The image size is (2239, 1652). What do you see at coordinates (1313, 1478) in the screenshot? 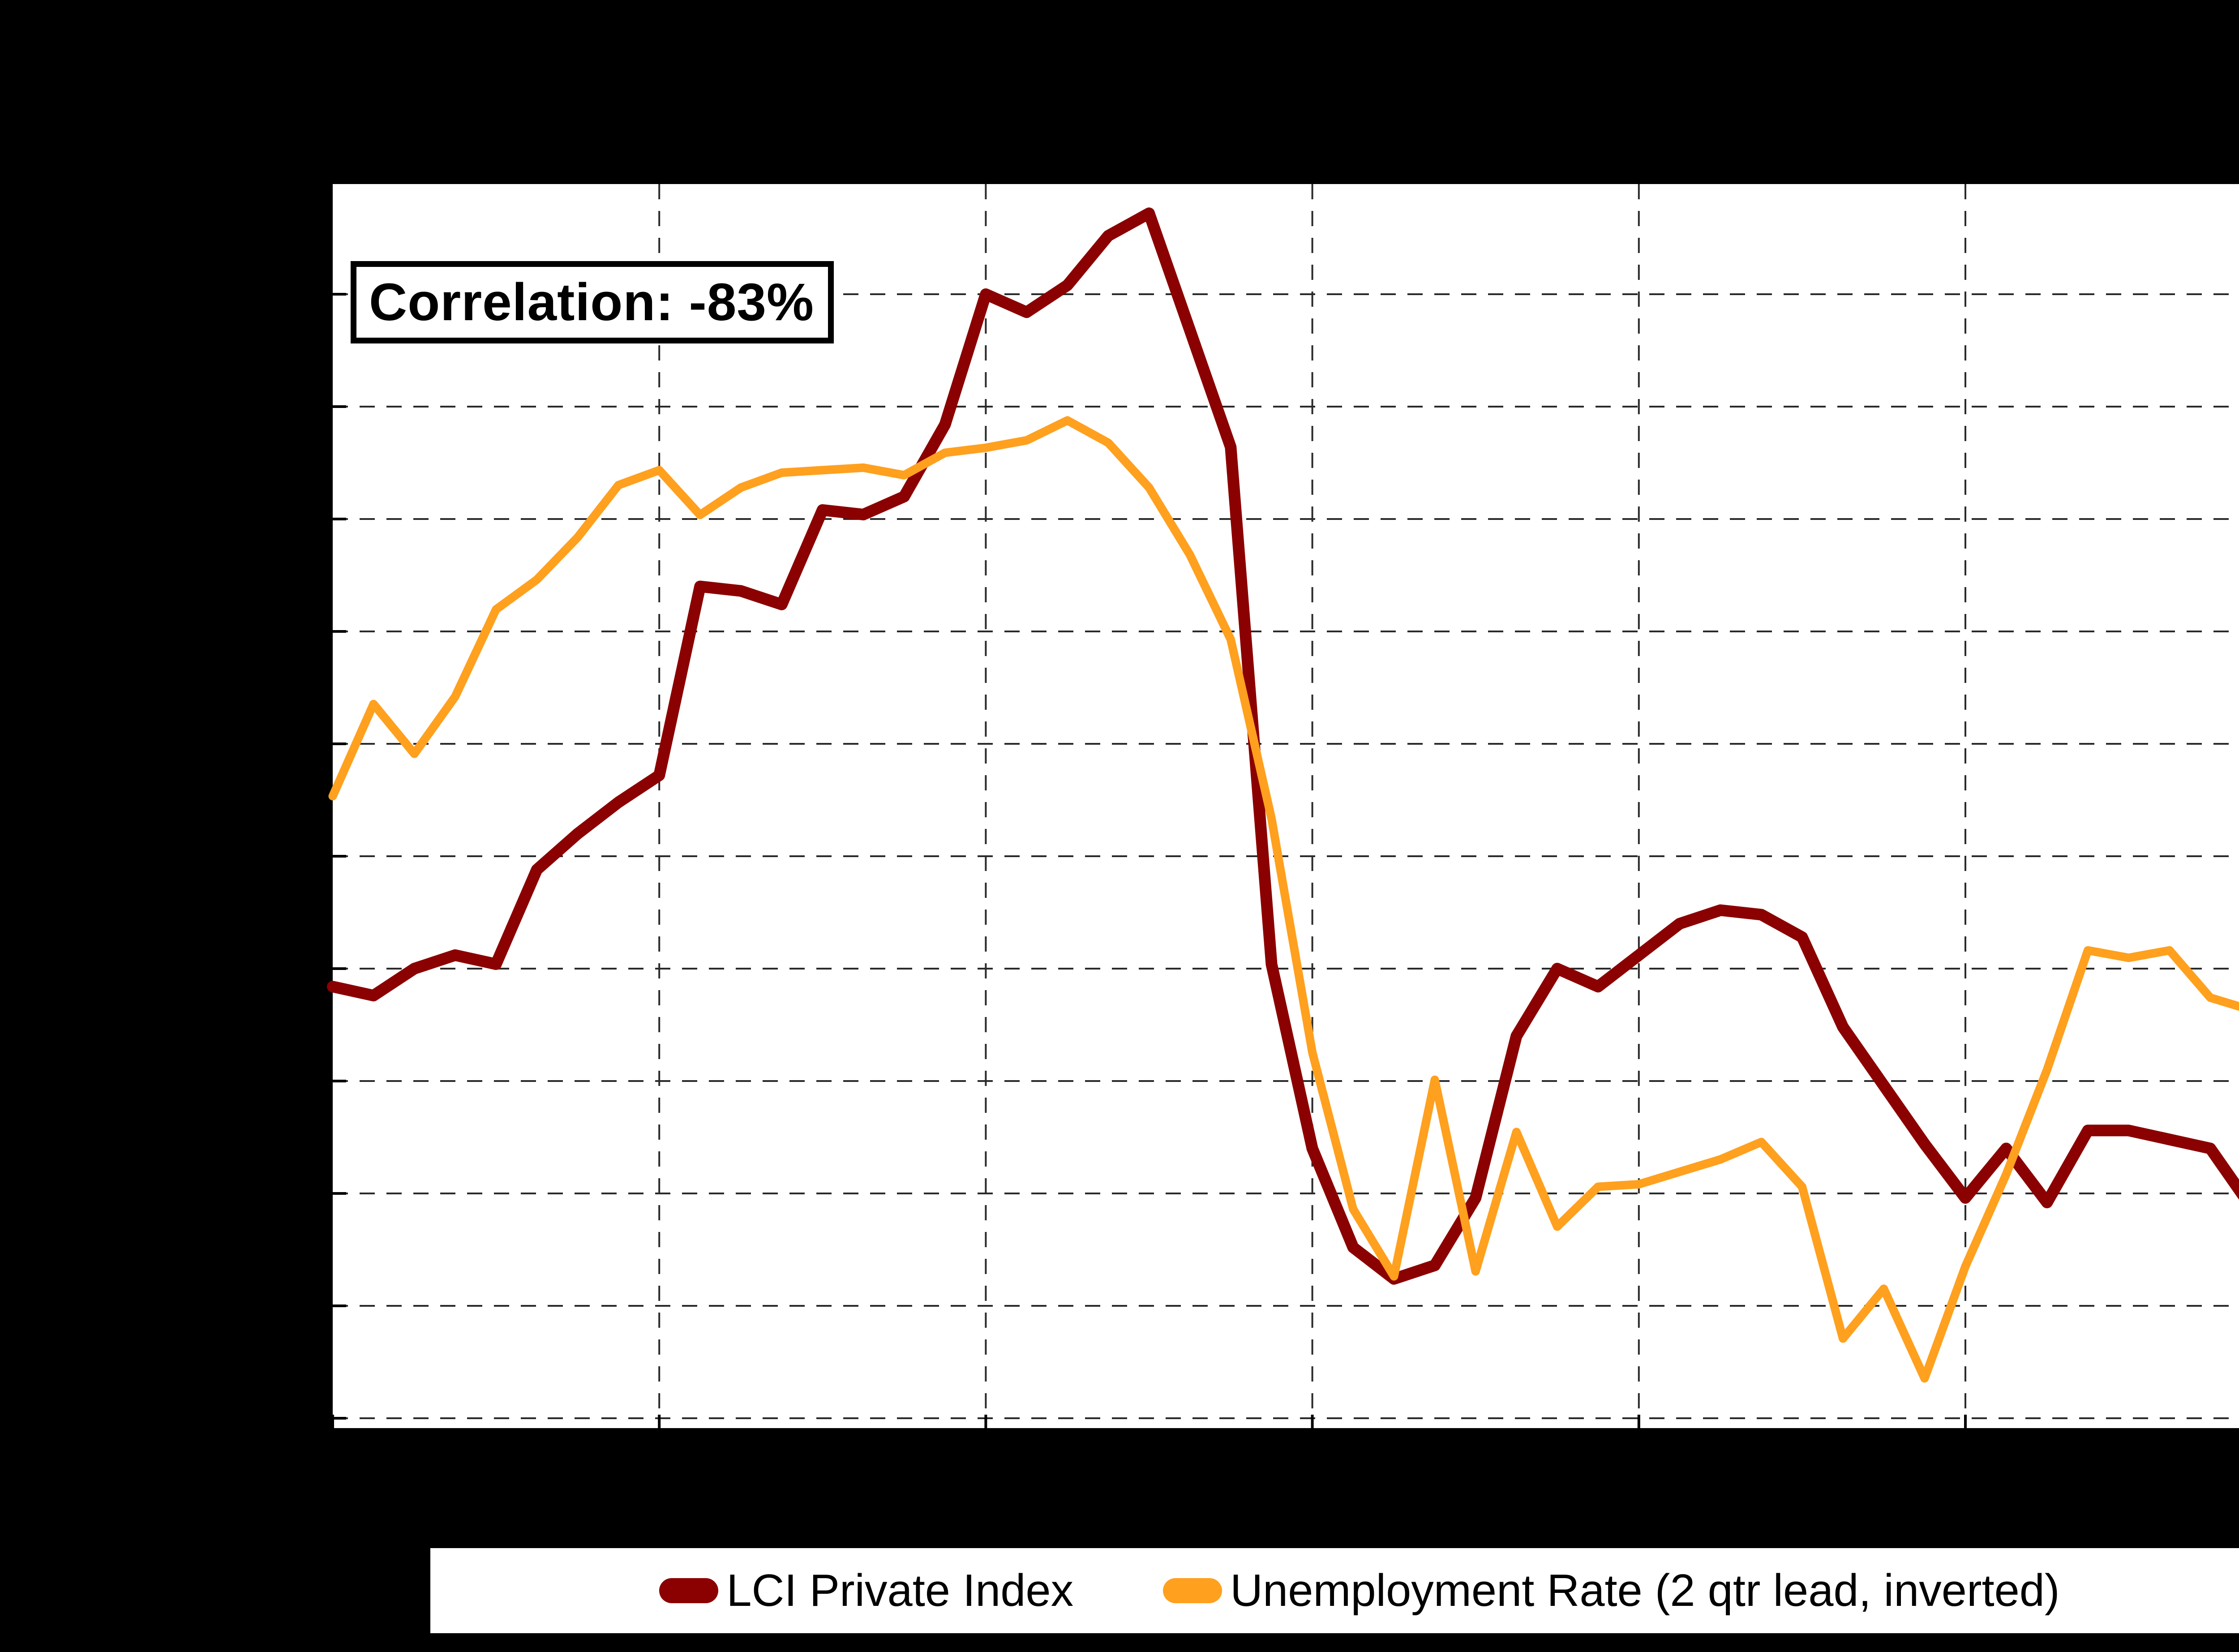
I see `x-tick-label: Dec 09` at bounding box center [1313, 1478].